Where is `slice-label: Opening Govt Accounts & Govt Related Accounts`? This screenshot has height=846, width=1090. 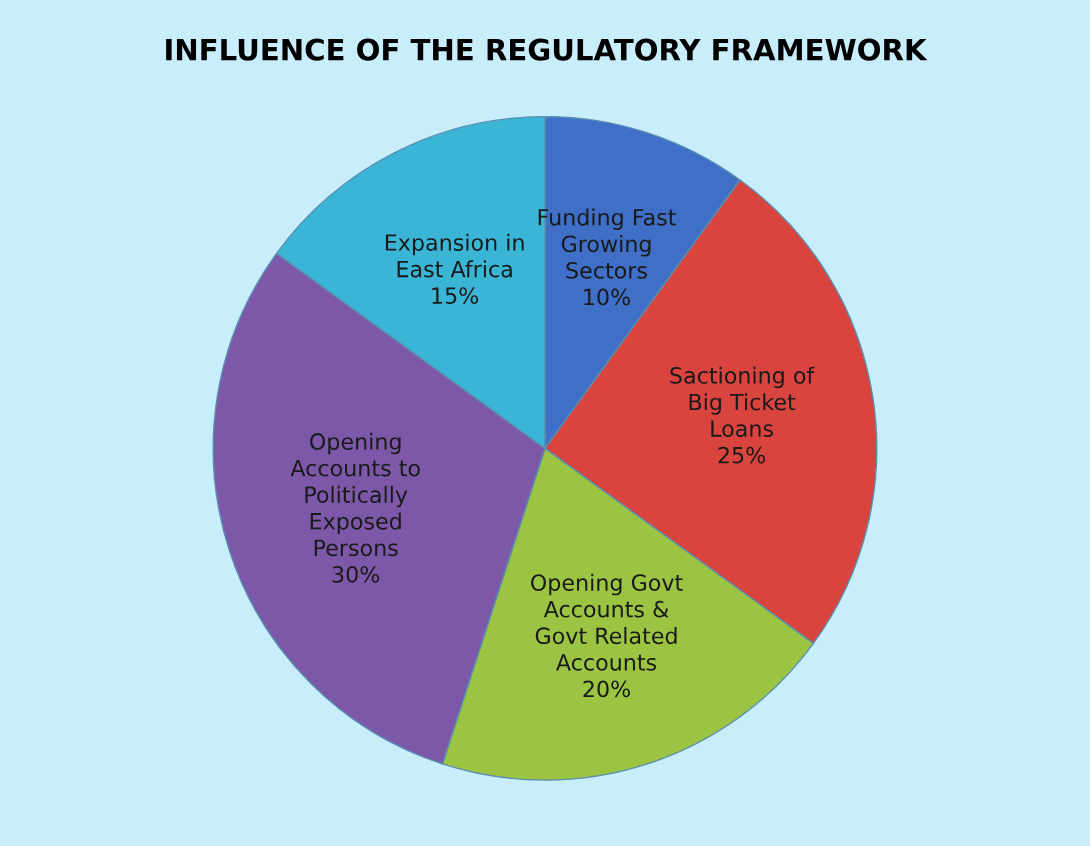 slice-label: Opening Govt Accounts & Govt Related Accounts is located at coordinates (607, 622).